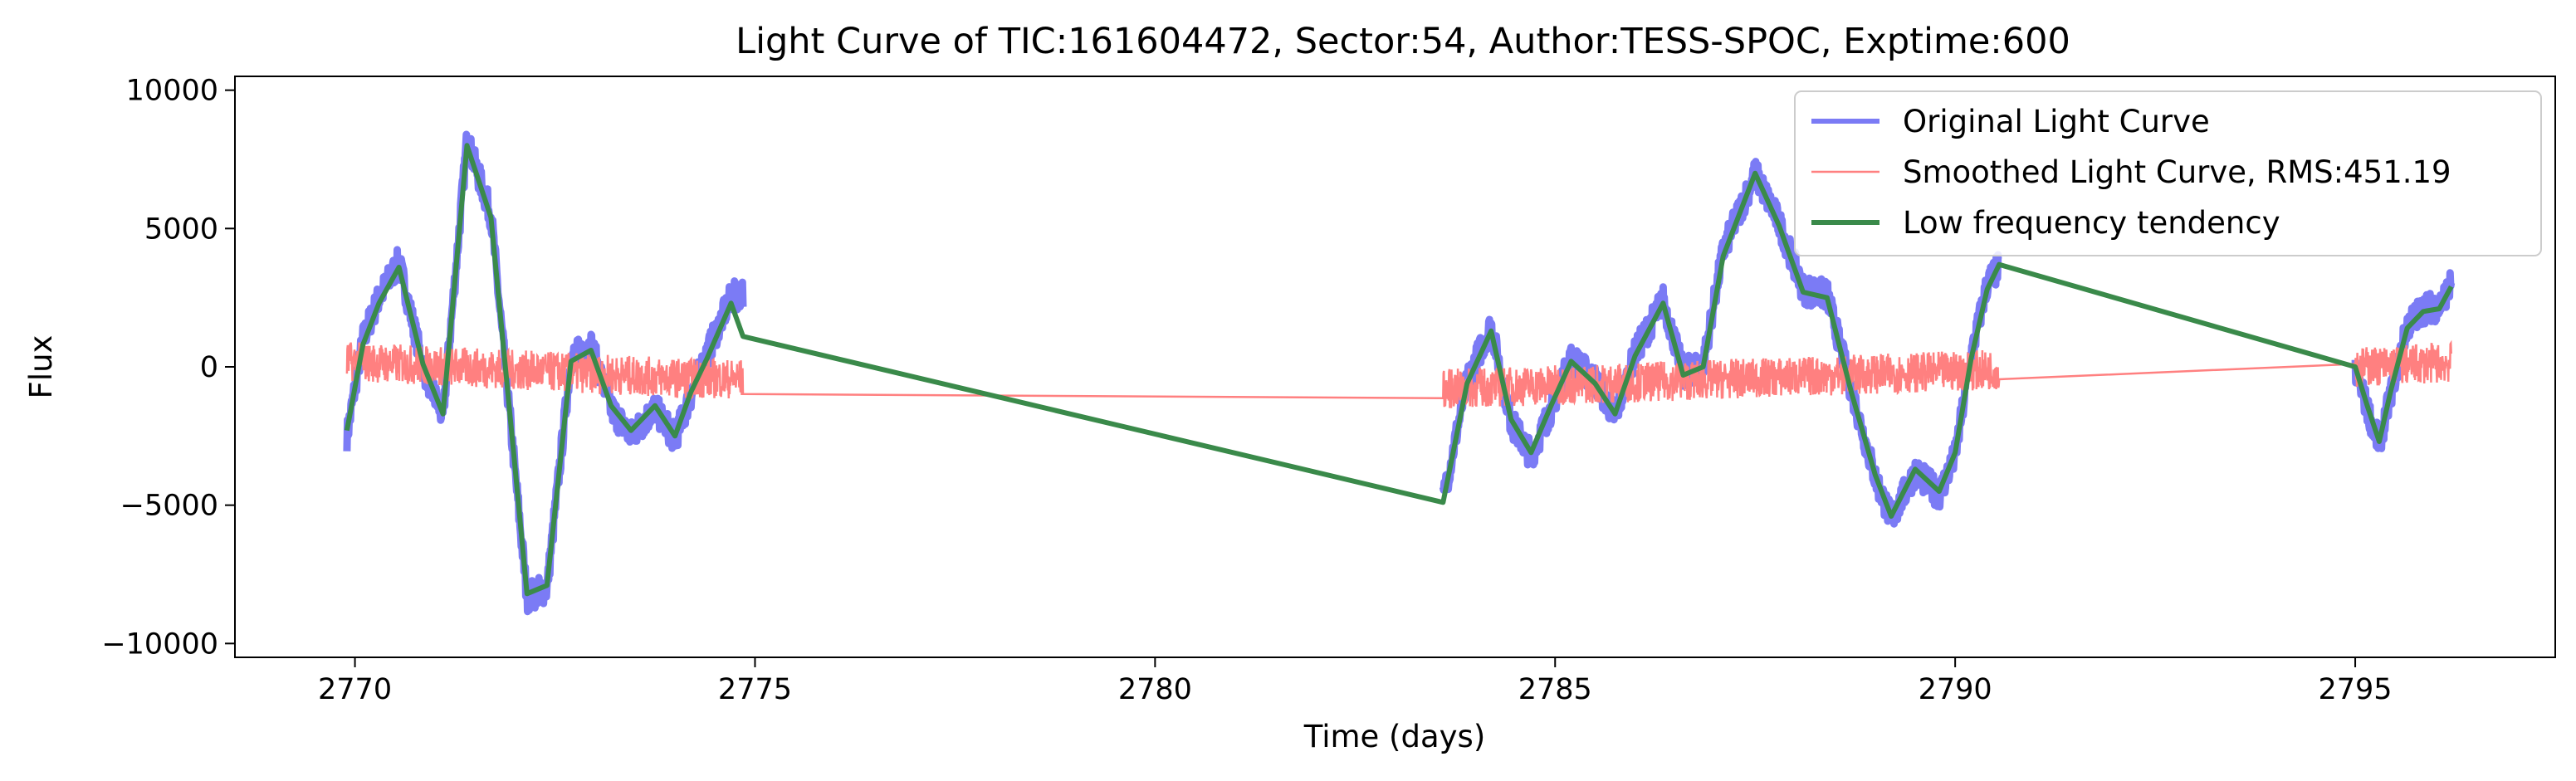  Describe the element at coordinates (1355, 681) in the screenshot. I see `x-axis: 2770 2775 2780 2785 2790 2795` at that location.